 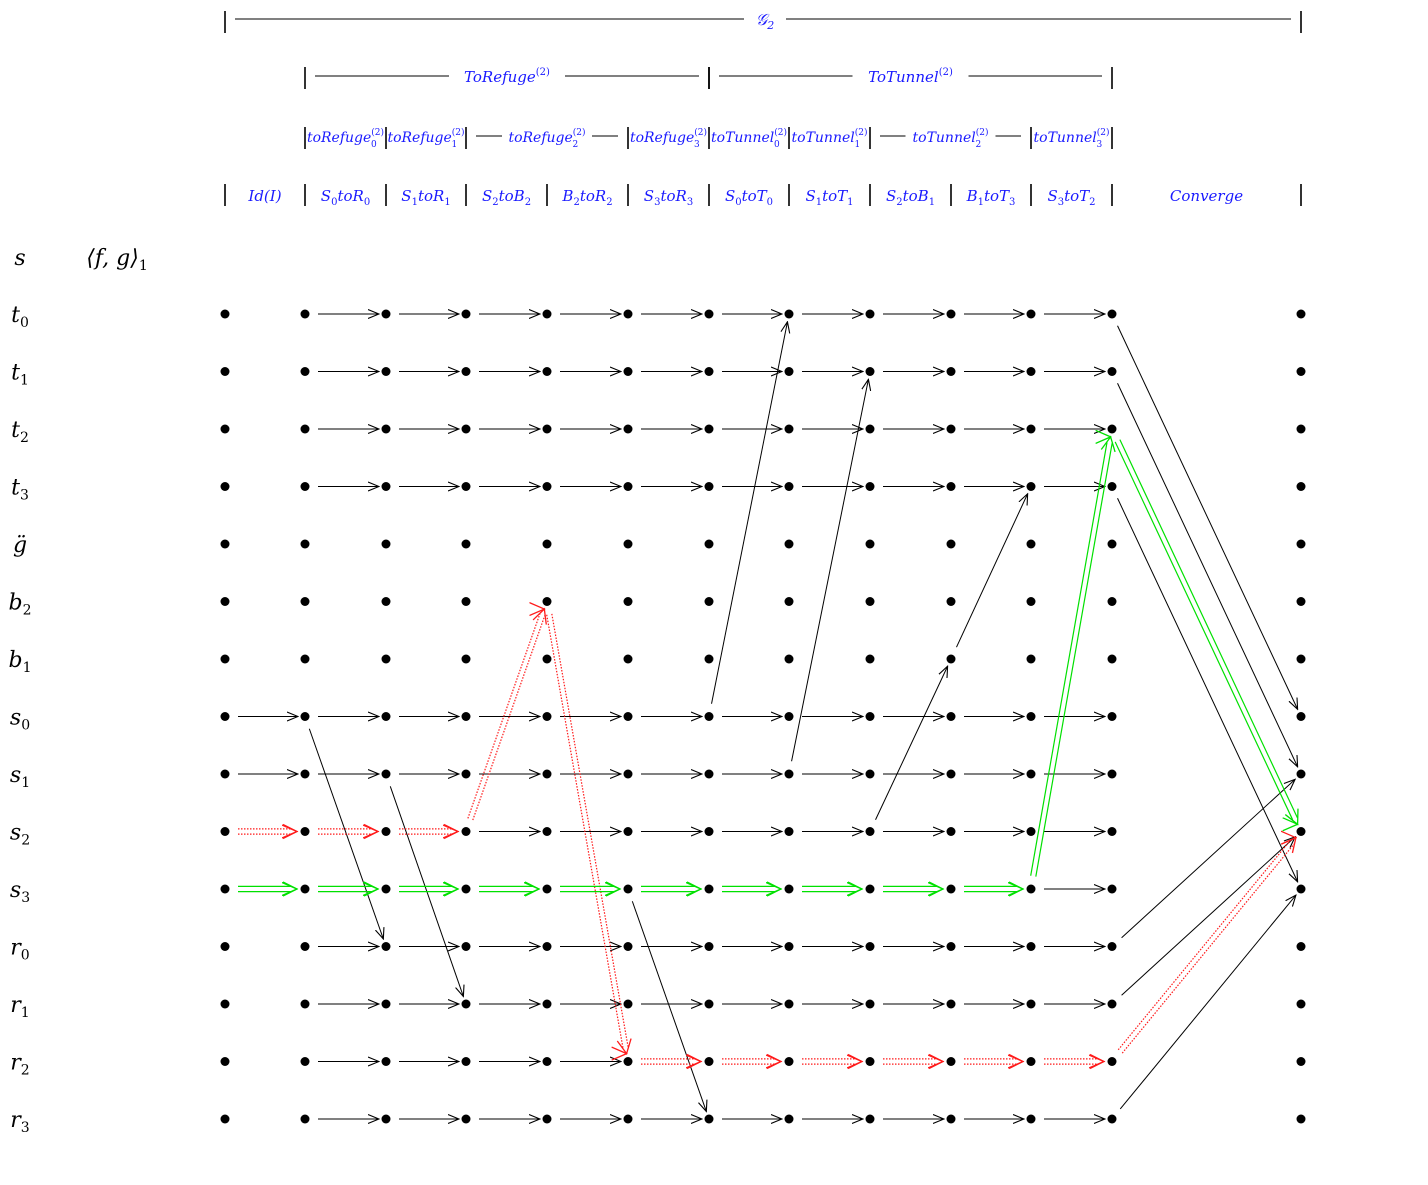 What do you see at coordinates (19, 662) in the screenshot?
I see `row-label: b1` at bounding box center [19, 662].